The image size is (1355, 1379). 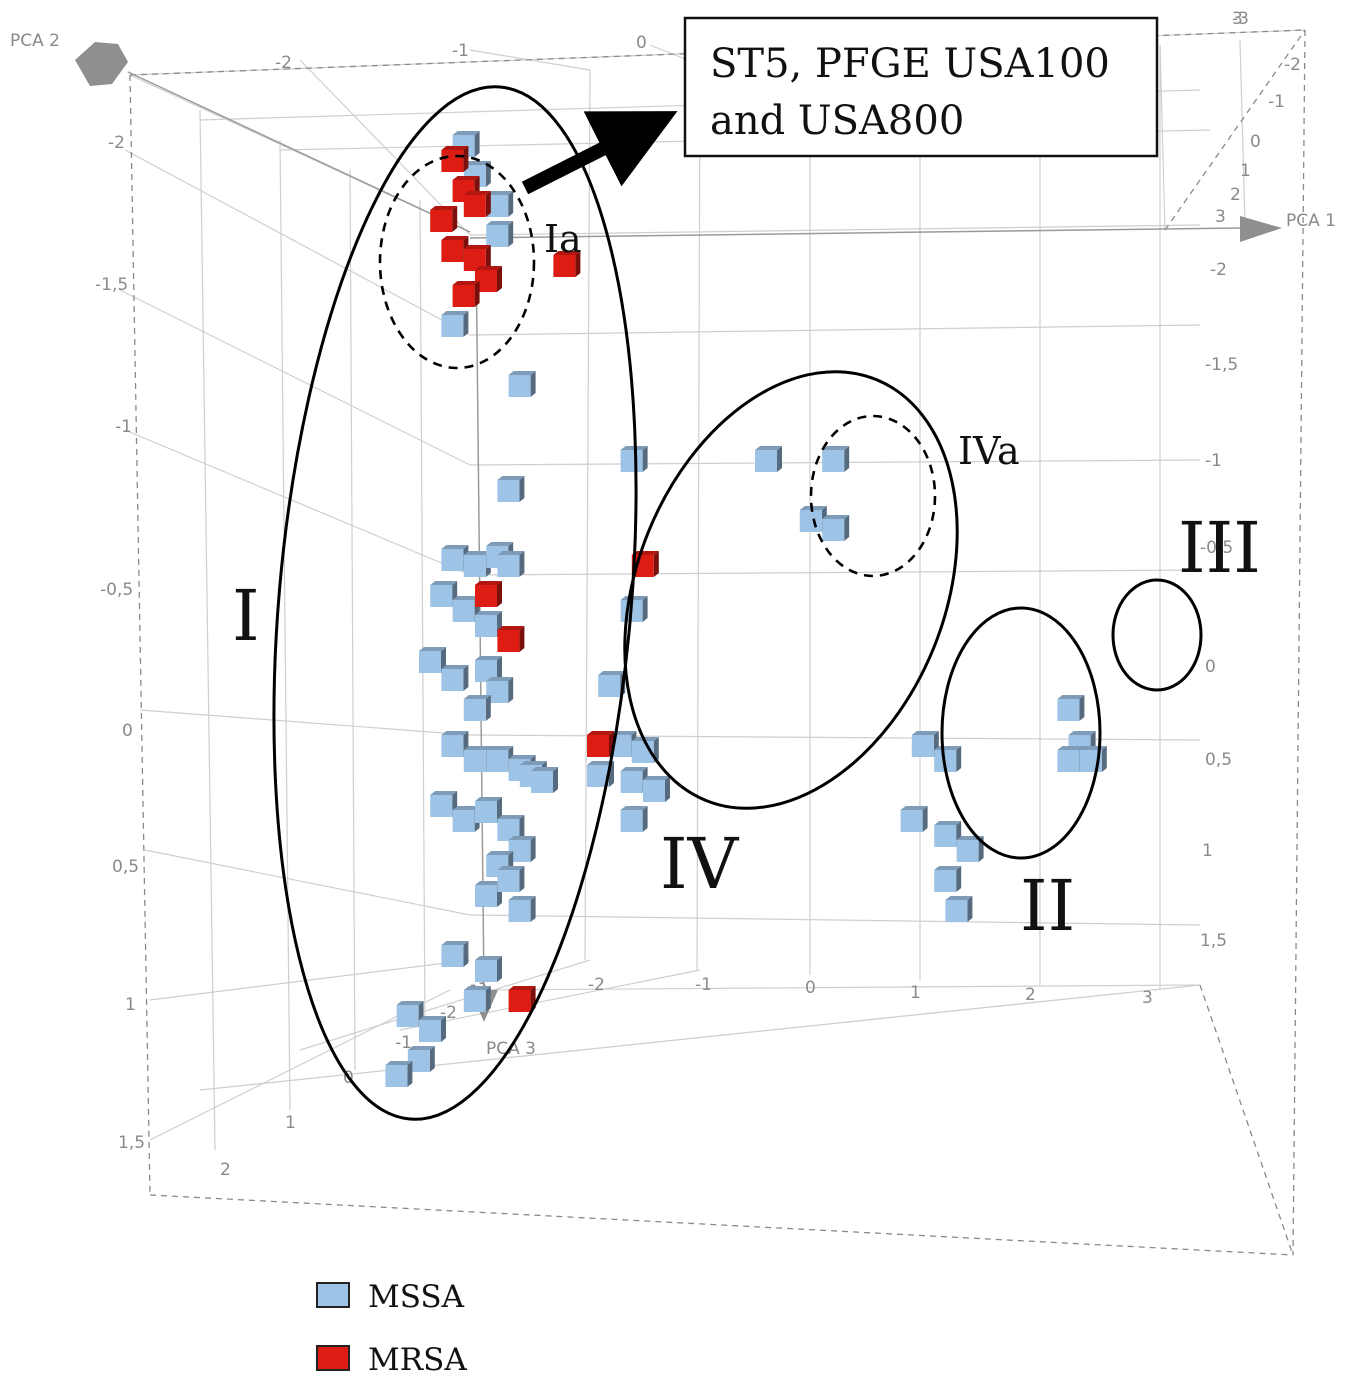 I want to click on tick-label: 2, so click(x=1235, y=195).